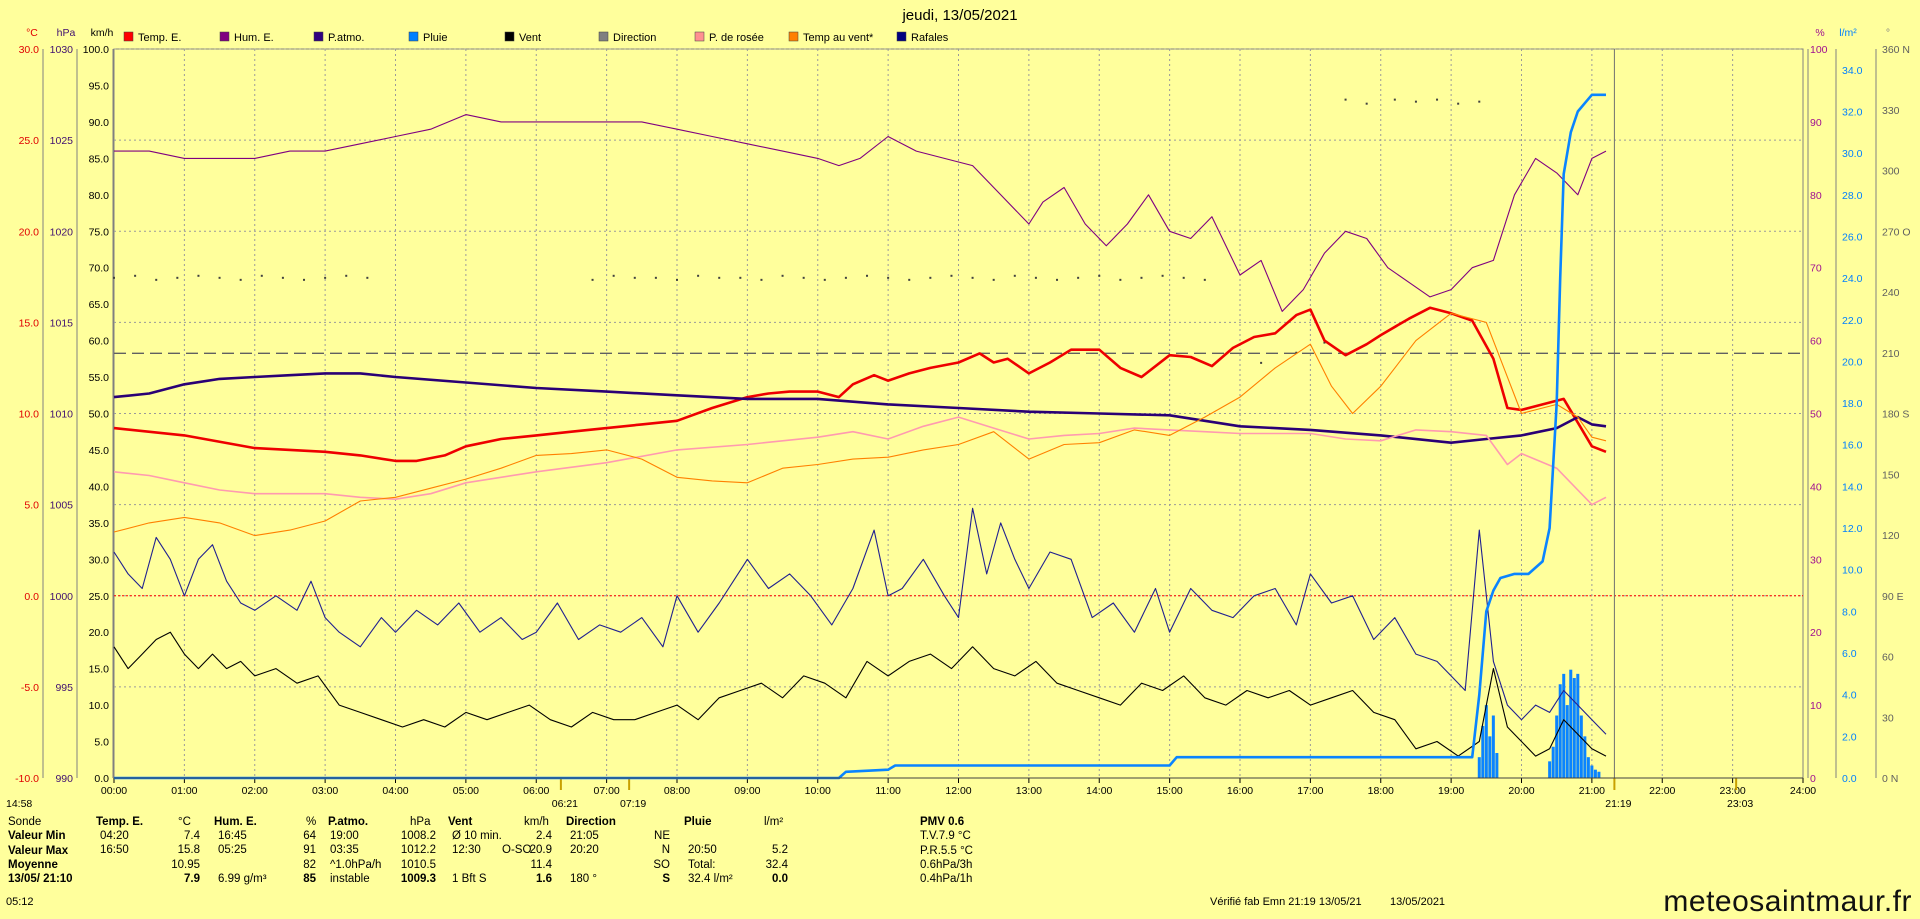 The height and width of the screenshot is (919, 1920). I want to click on y2-tick-label-rain: 10.0, so click(1852, 571).